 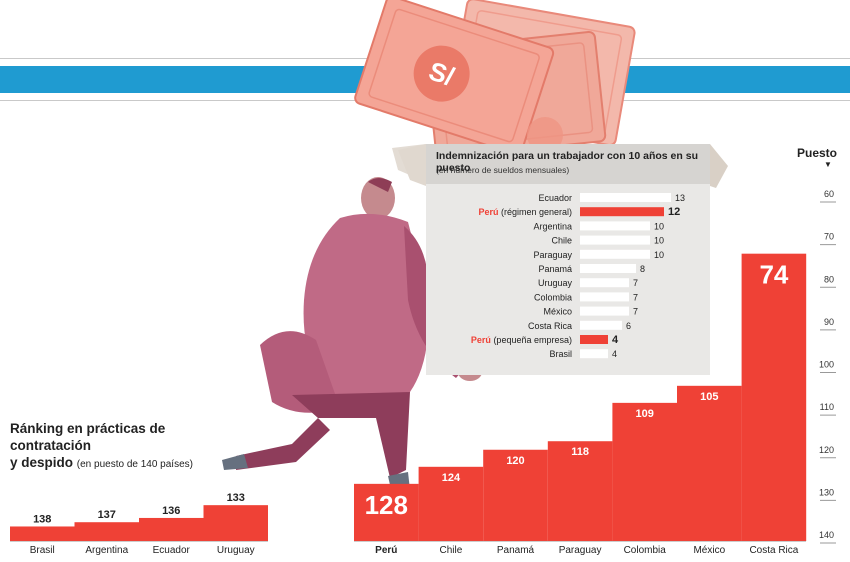 I want to click on y-tick-label: 130, so click(x=826, y=492).